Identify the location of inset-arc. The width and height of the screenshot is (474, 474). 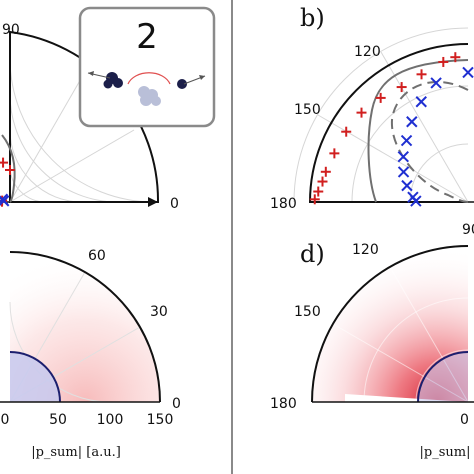
(149, 78).